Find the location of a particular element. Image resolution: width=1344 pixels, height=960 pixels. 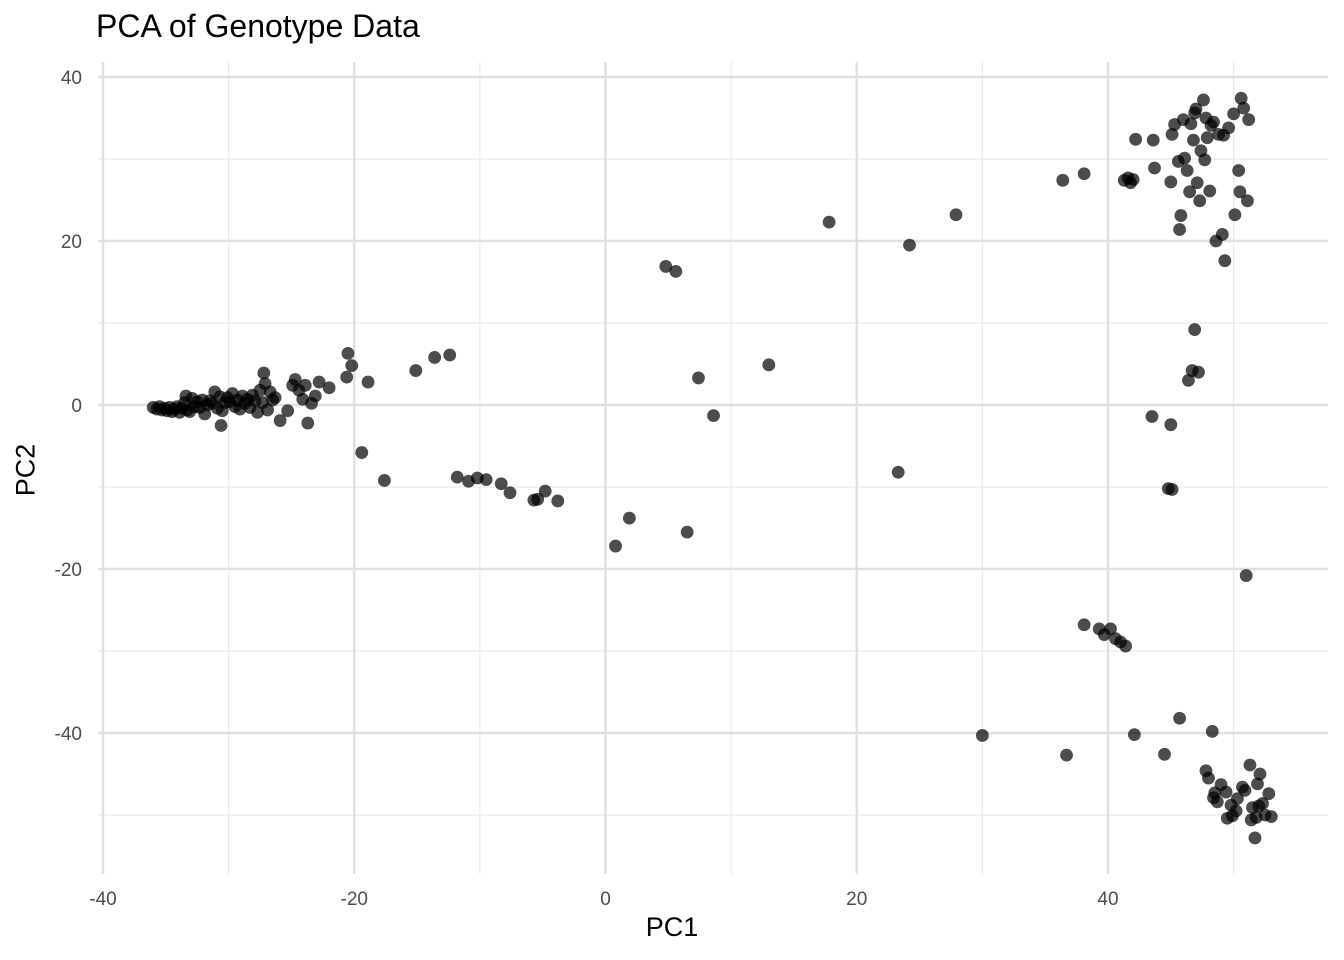

y-tick-label: 20 is located at coordinates (71, 242).